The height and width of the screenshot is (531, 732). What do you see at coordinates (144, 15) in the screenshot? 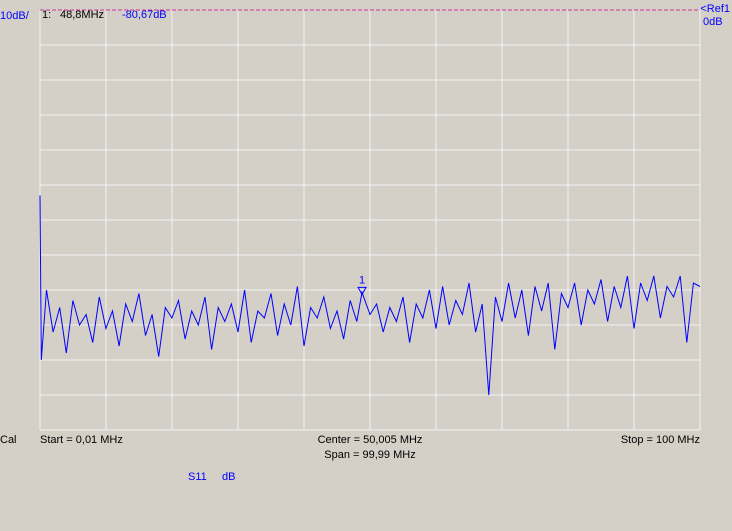
I see `marker-level: -80,67dB` at bounding box center [144, 15].